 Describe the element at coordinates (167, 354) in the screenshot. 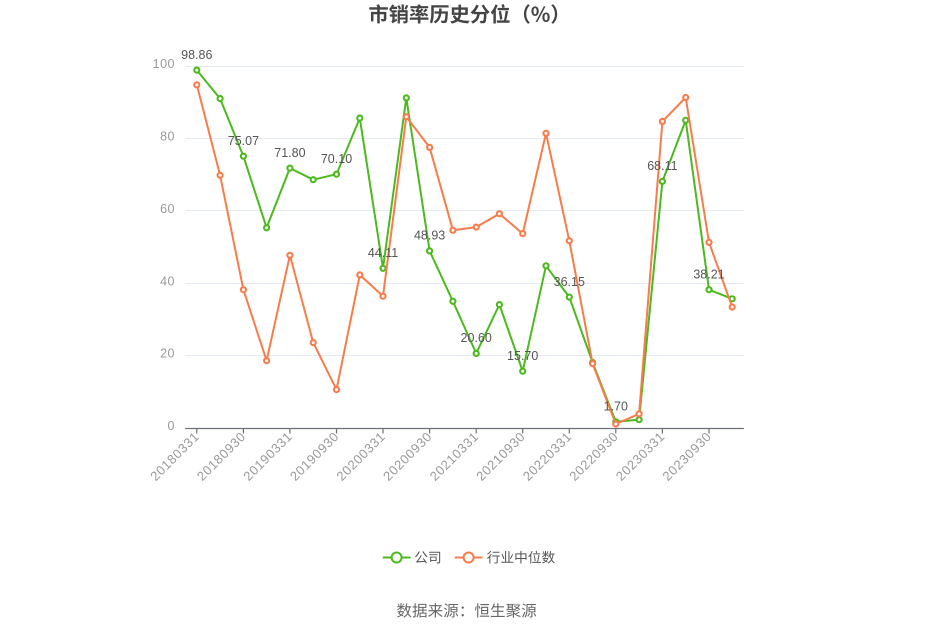

I see `svg-text: 20` at that location.